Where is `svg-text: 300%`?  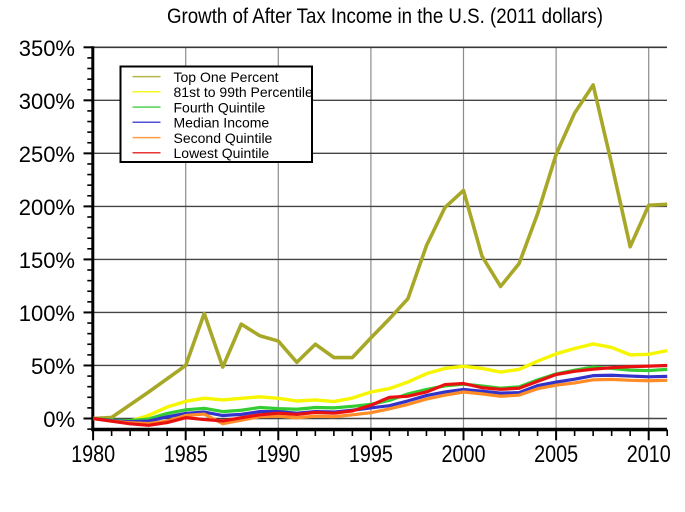
svg-text: 300% is located at coordinates (47, 101).